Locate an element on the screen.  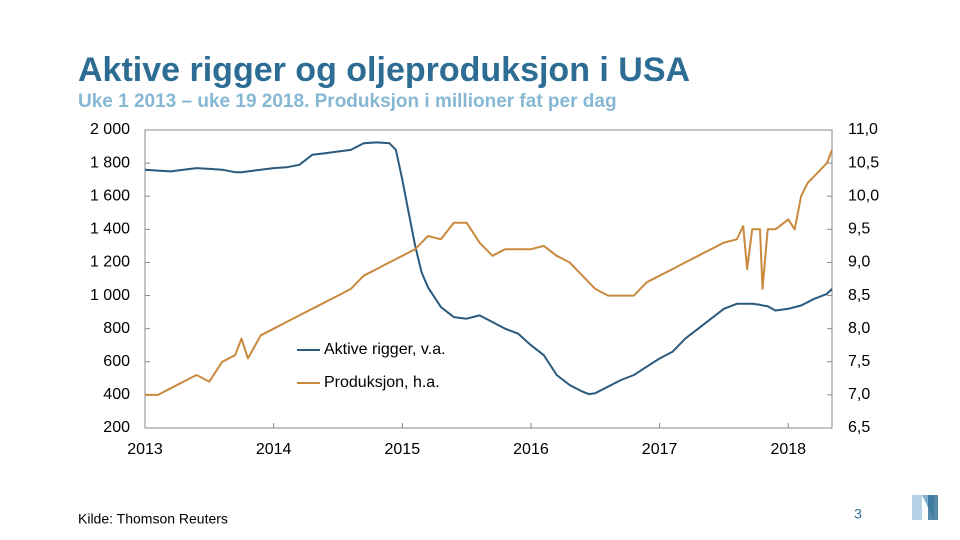
y2-tick-label: 10,5 is located at coordinates (863, 162).